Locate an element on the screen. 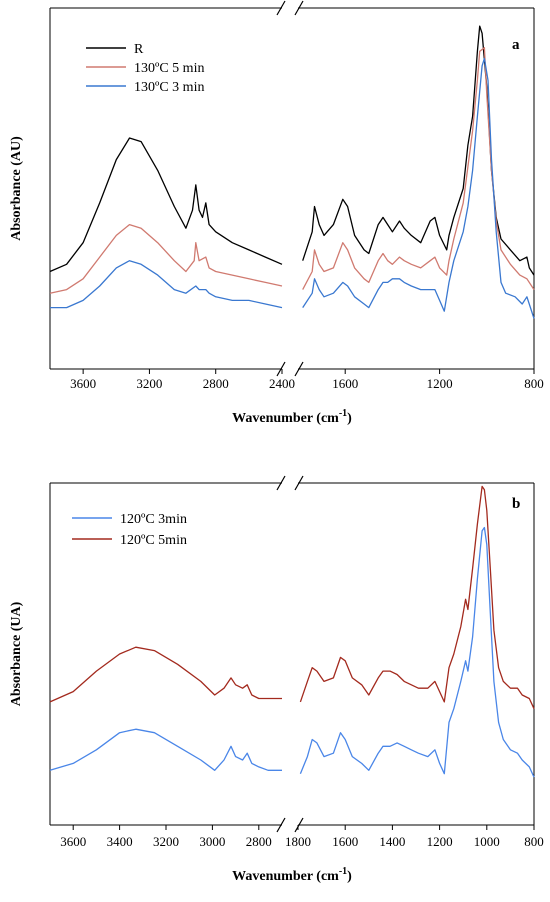  legend-label: 120ºC 3min is located at coordinates (153, 519).